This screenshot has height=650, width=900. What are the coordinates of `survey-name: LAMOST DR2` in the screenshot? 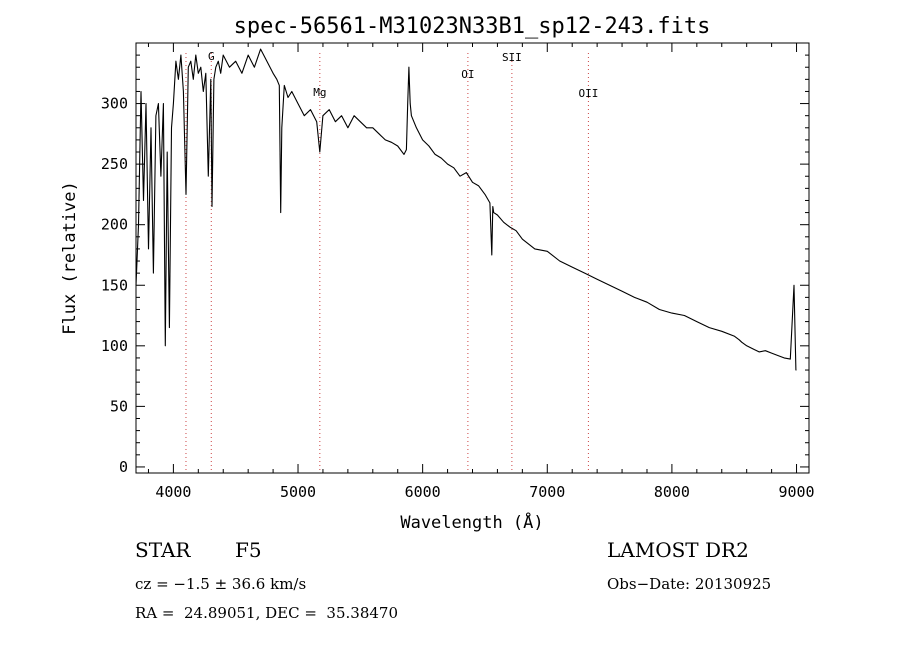 It's located at (678, 550).